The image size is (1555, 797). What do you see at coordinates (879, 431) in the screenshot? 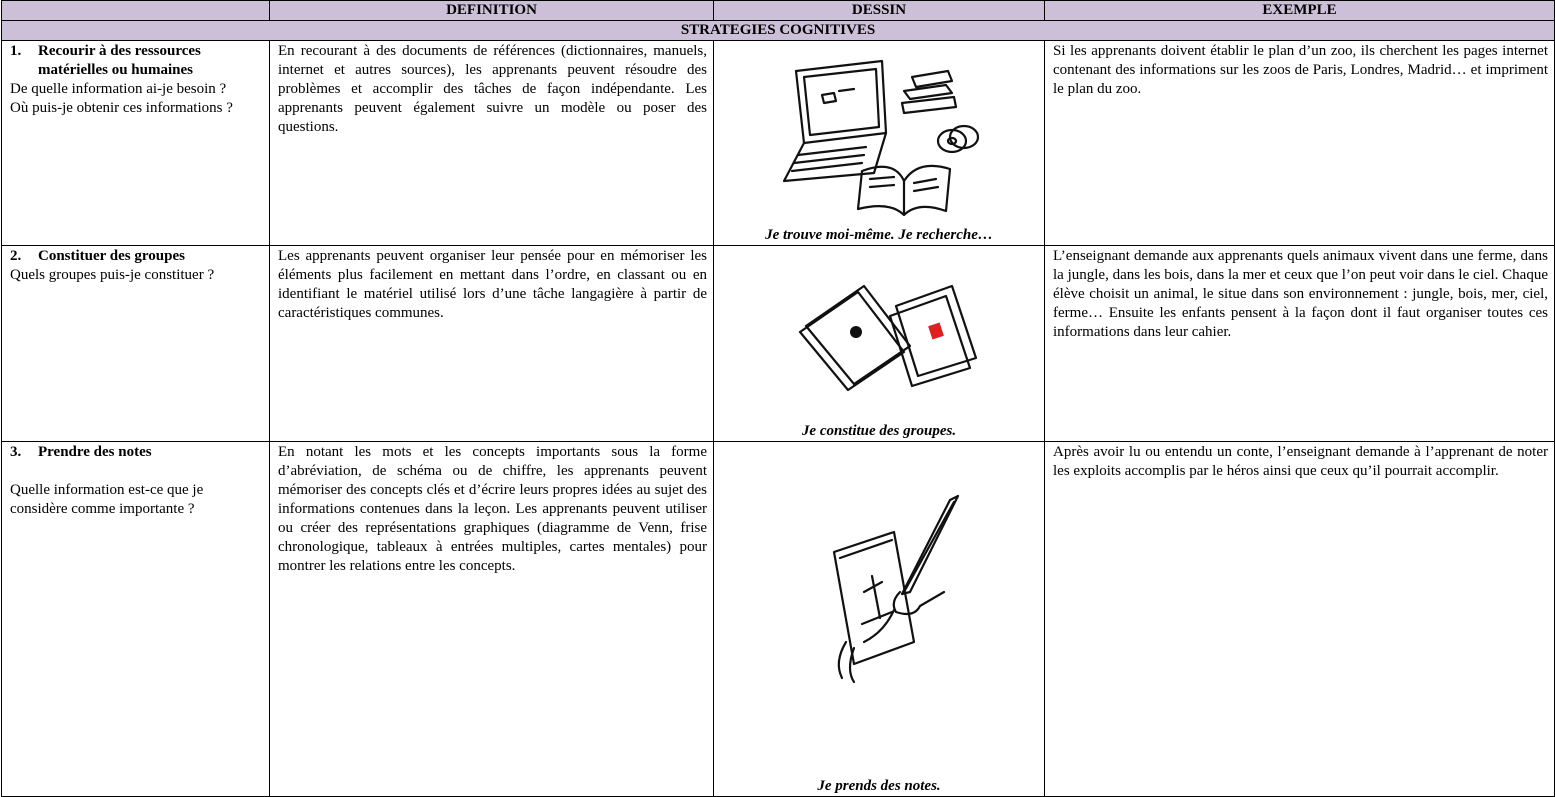
I see `drawing-caption: Je constitue des groupes.` at bounding box center [879, 431].